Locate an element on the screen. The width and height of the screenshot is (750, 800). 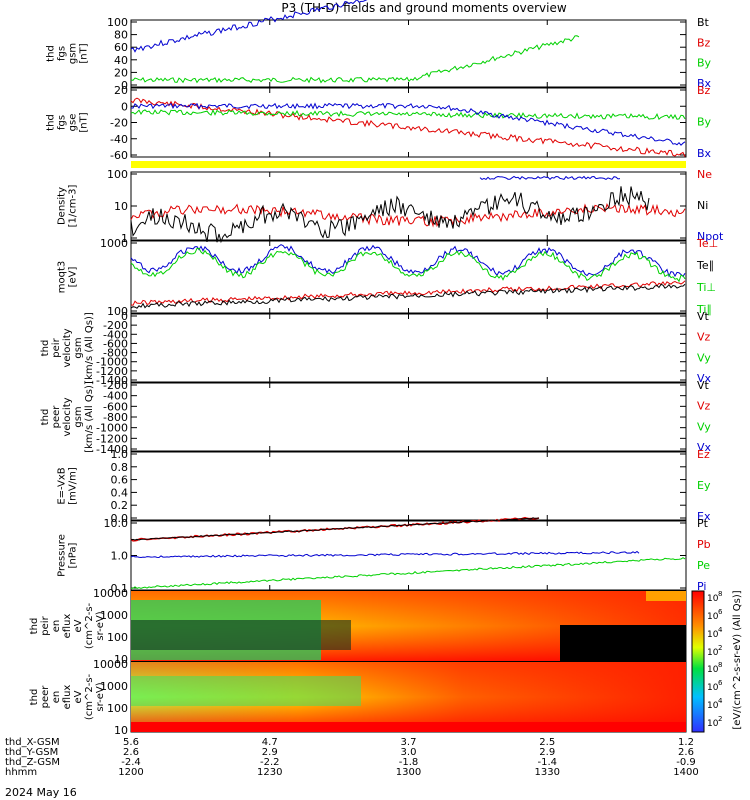
colorbar: [eV/(cm^2-s-sr-eV) (All Qs)] is located at coordinates (717, 661).